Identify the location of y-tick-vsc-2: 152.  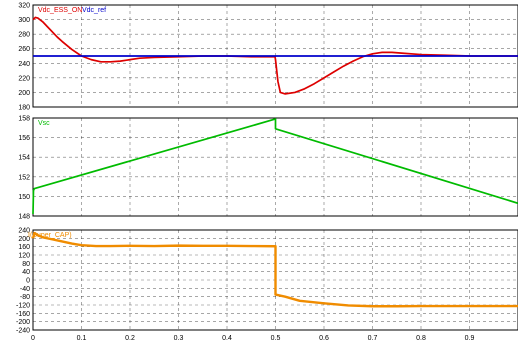
(24, 177).